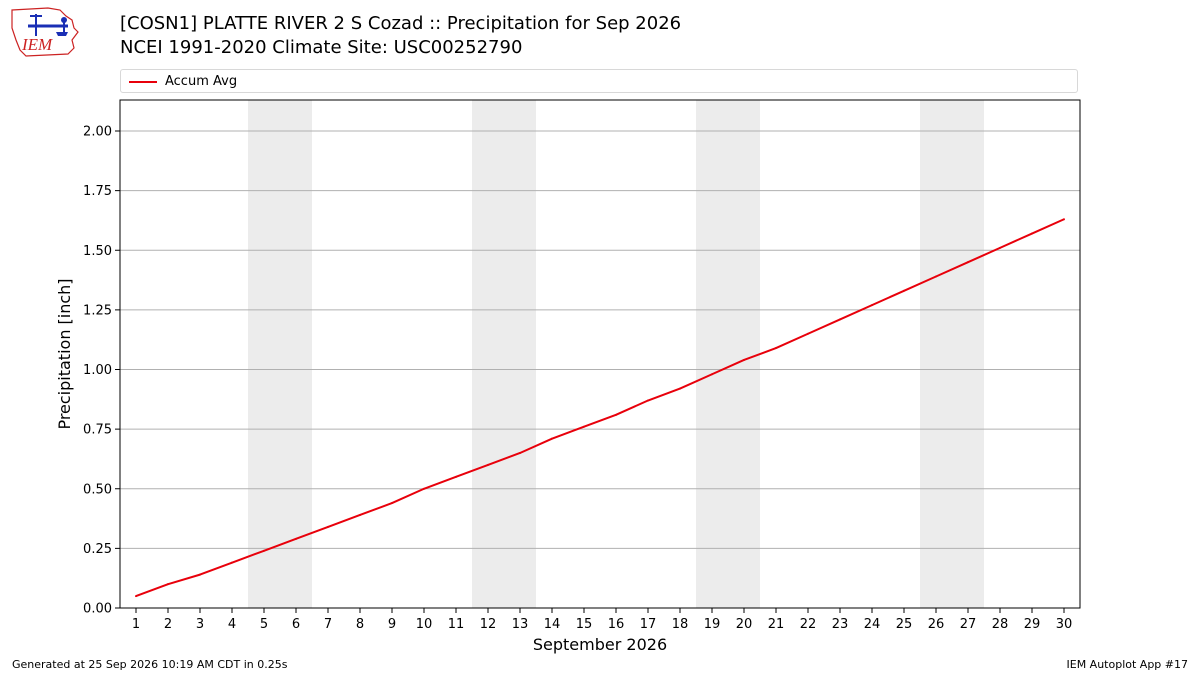  What do you see at coordinates (64, 353) in the screenshot?
I see `y-axis-label: Precipitation [inch]` at bounding box center [64, 353].